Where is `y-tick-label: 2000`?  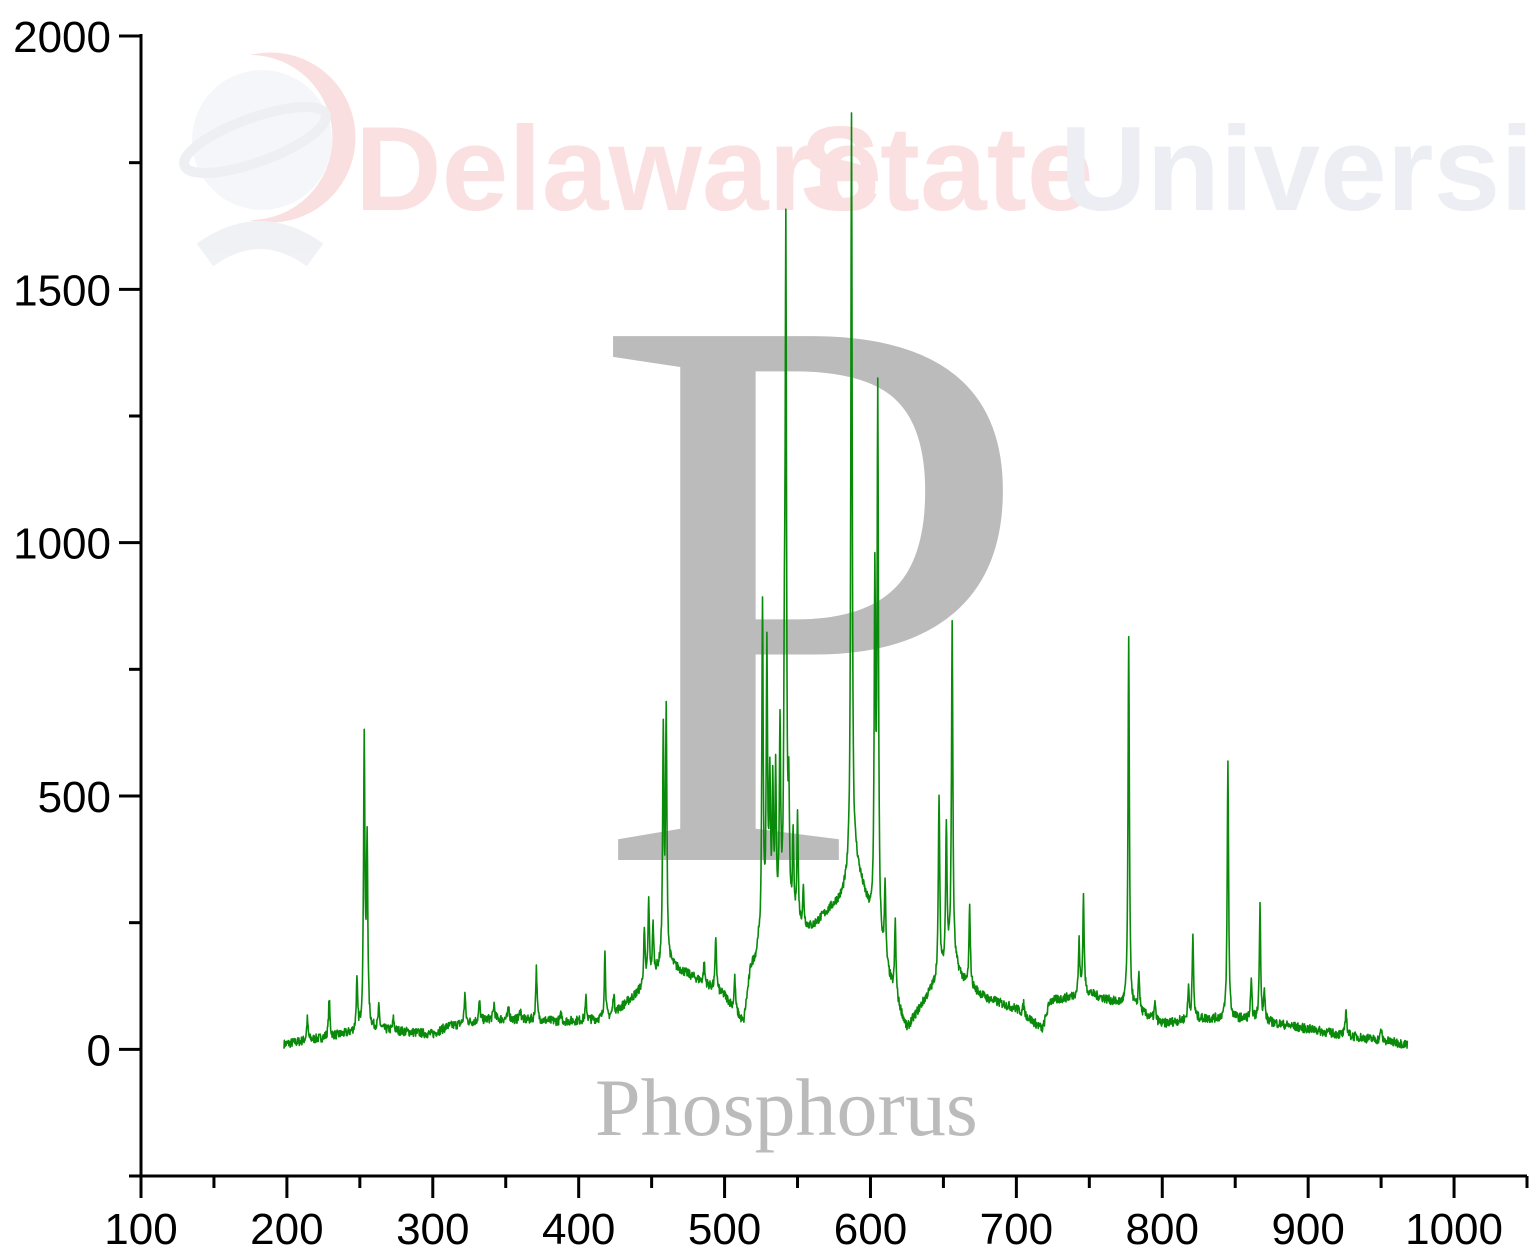 y-tick-label: 2000 is located at coordinates (62, 37).